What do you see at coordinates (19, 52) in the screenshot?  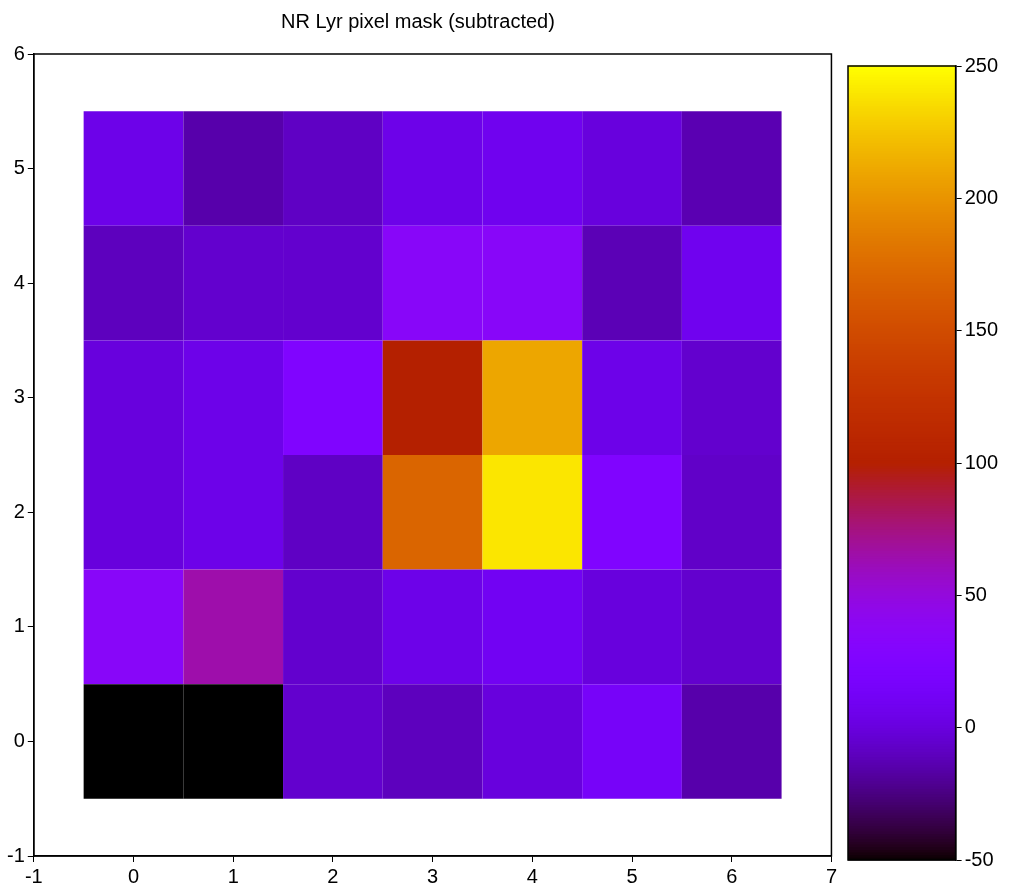 I see `y-tick-label: 6` at bounding box center [19, 52].